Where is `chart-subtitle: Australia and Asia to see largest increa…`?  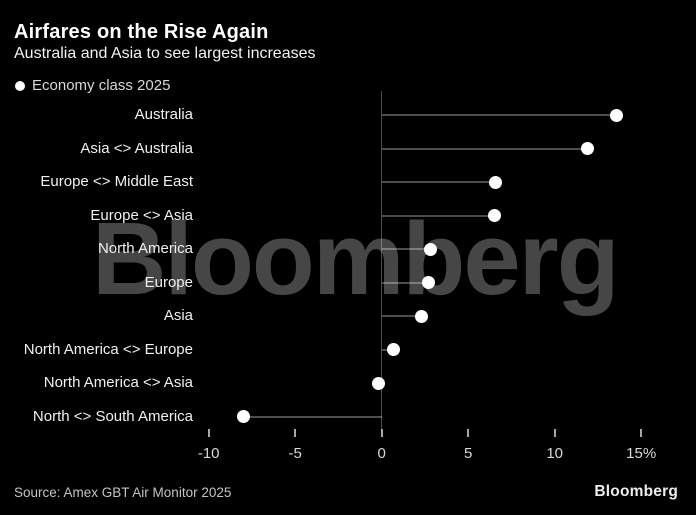 chart-subtitle: Australia and Asia to see largest increa… is located at coordinates (165, 53).